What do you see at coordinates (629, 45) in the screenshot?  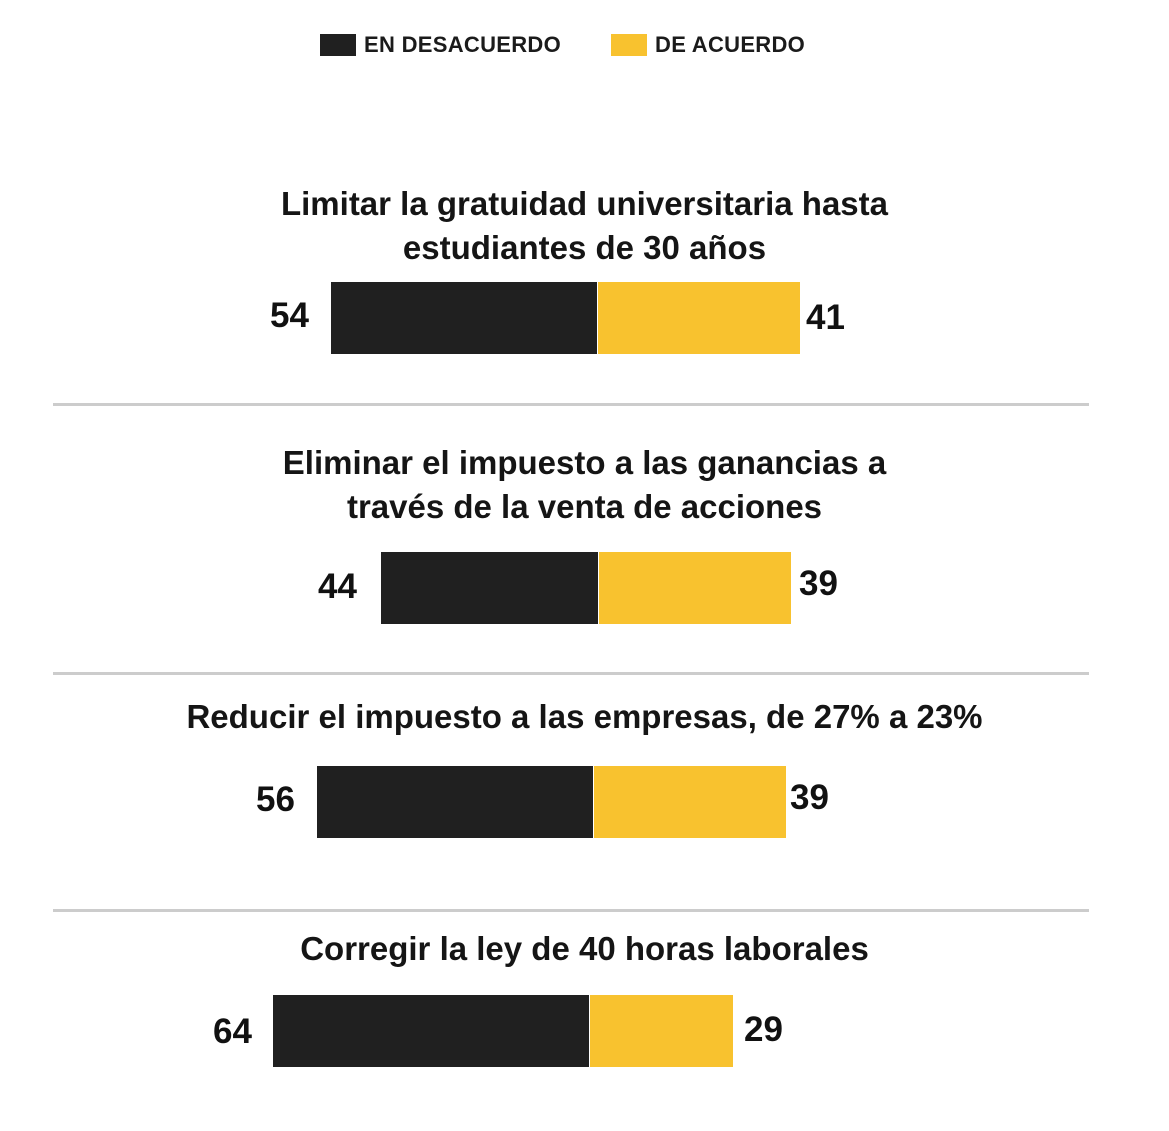 I see `legend-swatch-agree` at bounding box center [629, 45].